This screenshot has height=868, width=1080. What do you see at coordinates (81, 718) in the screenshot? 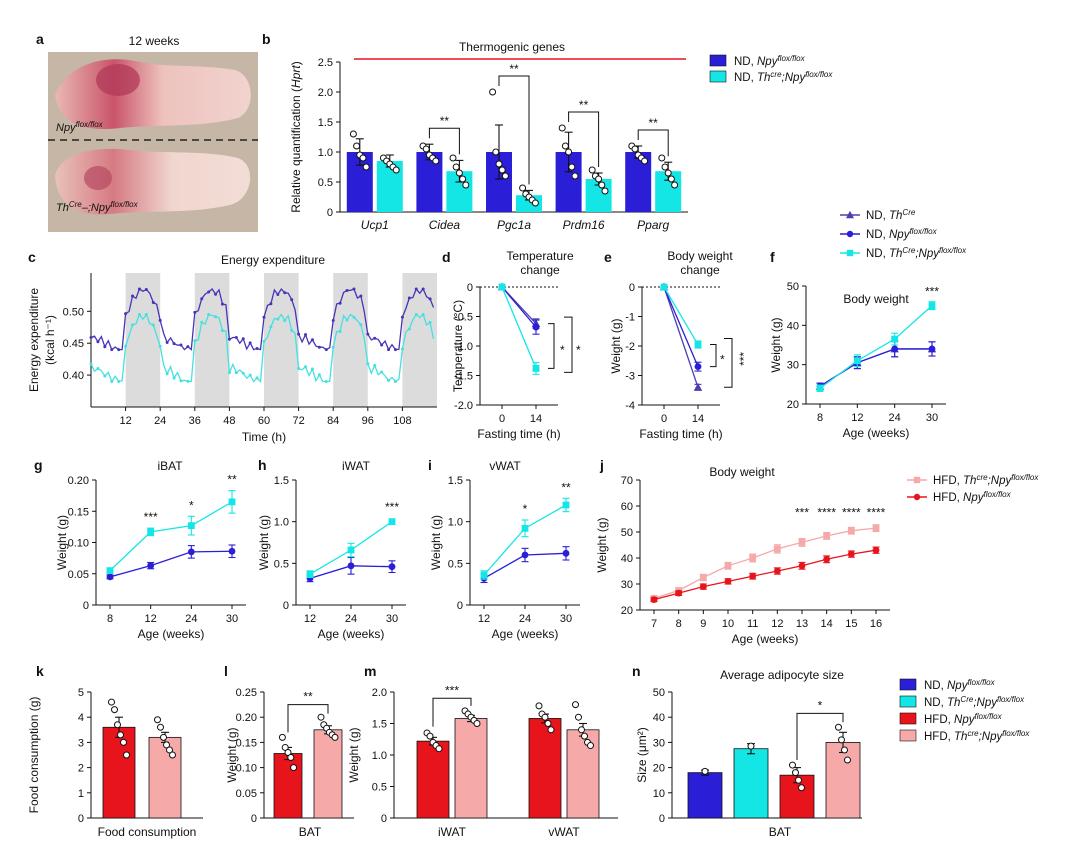
I see `y-tick-label: 4` at bounding box center [81, 718].